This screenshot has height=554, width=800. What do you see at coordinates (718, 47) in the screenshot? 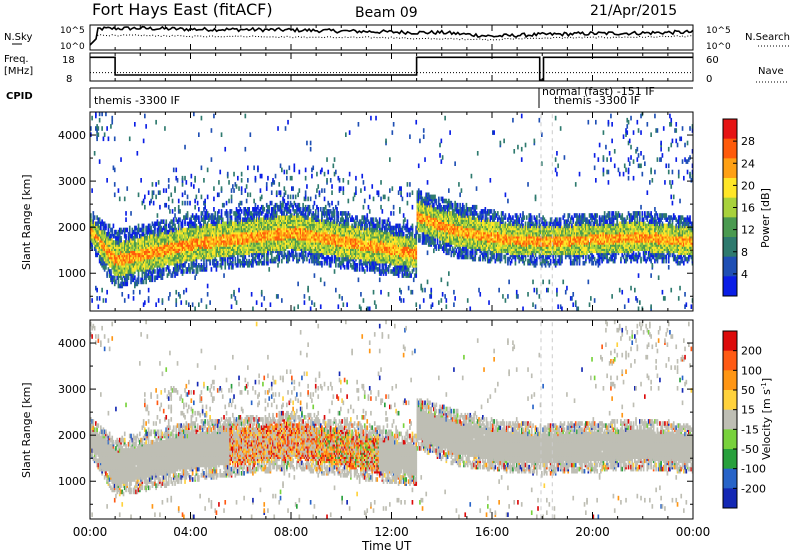
I see `nsearch-tick-bottom: 10^0` at bounding box center [718, 47].